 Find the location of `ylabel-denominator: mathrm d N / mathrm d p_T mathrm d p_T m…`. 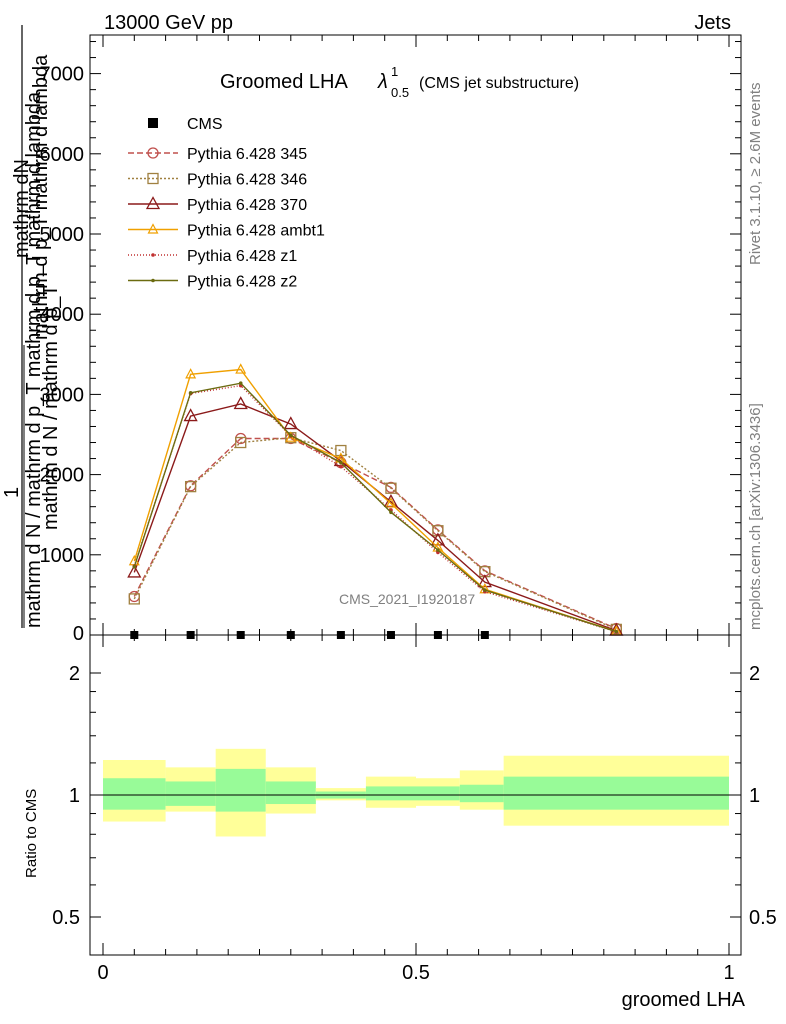

ylabel-denominator: mathrm d N / mathrm d p_T mathrm d p_T m… is located at coordinates (34, 359).